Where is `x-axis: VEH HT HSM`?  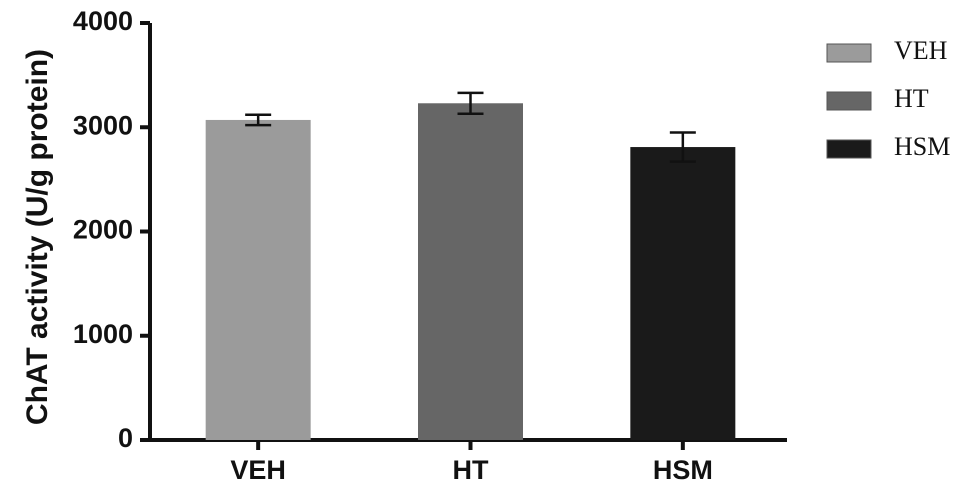
x-axis: VEH HT HSM is located at coordinates (467, 461).